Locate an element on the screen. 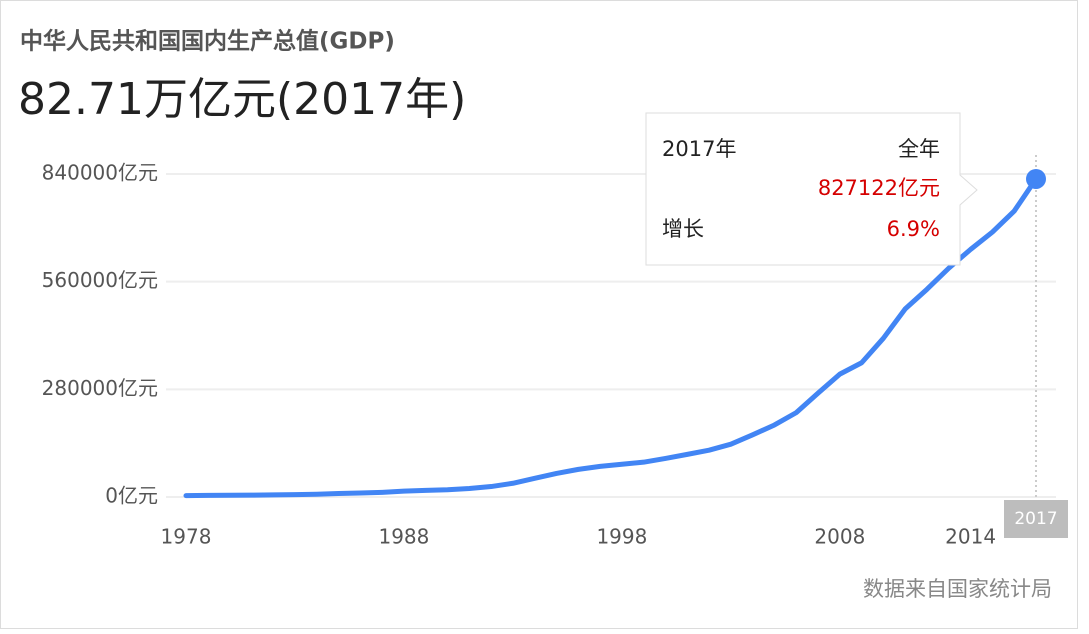 This screenshot has width=1089, height=634. y-tick-label: 280000亿元 is located at coordinates (100, 388).